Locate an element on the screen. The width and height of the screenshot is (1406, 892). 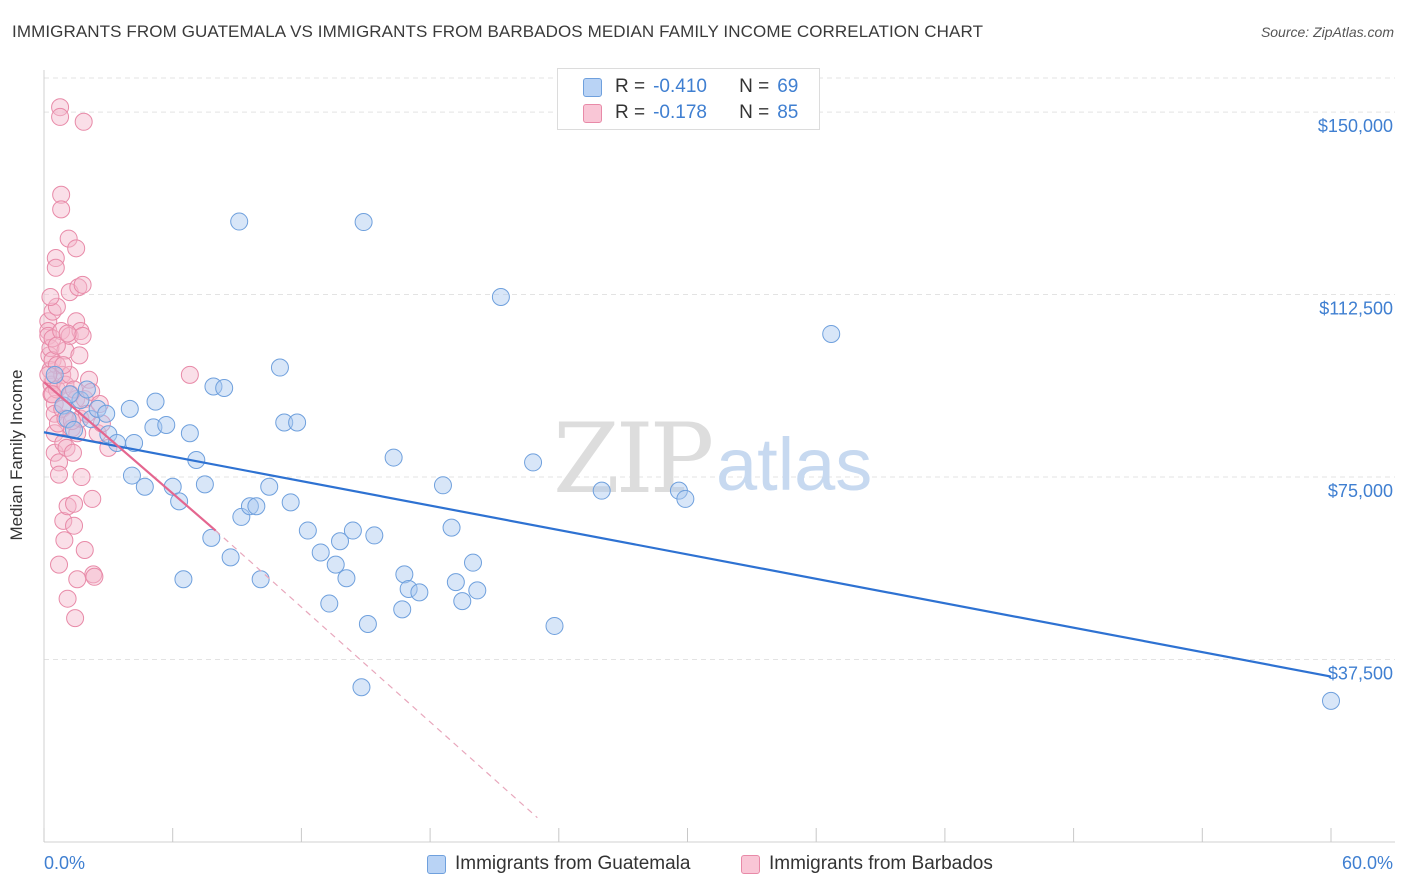
legend-r-value: -0.410 is located at coordinates (680, 86).